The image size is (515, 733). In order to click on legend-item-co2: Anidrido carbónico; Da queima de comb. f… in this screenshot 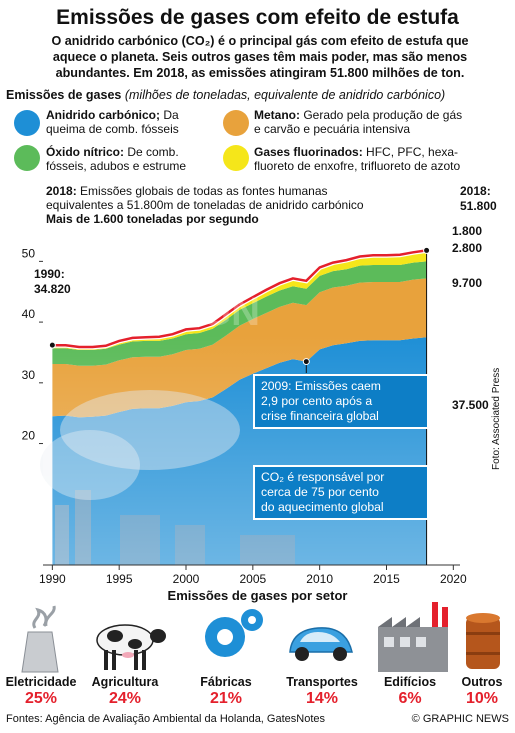, I will do `click(146, 122)`.